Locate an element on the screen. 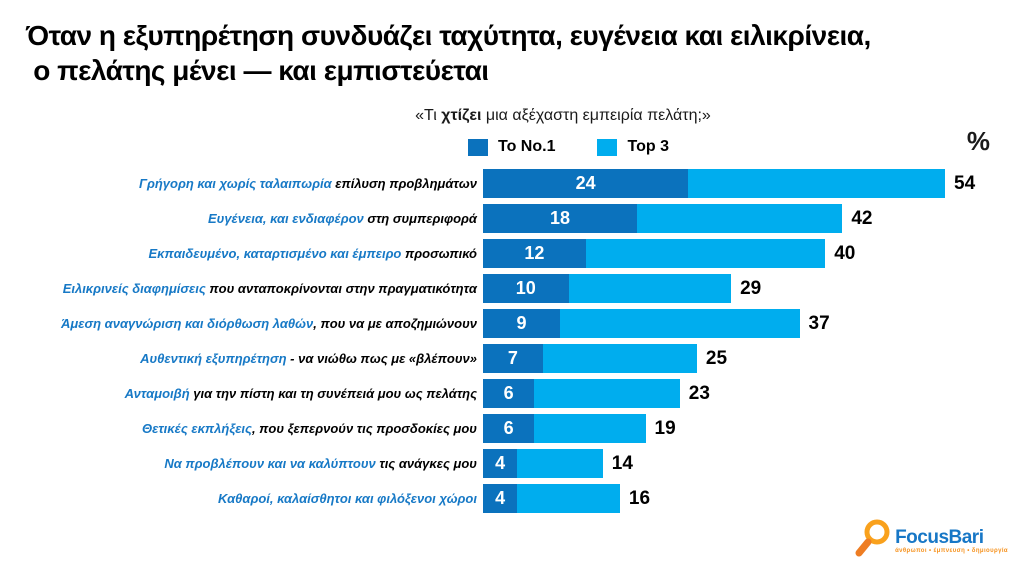 The width and height of the screenshot is (1024, 570). category-label-black-part: που ανταποκρίνονται στην πραγματικότητα is located at coordinates (341, 288).